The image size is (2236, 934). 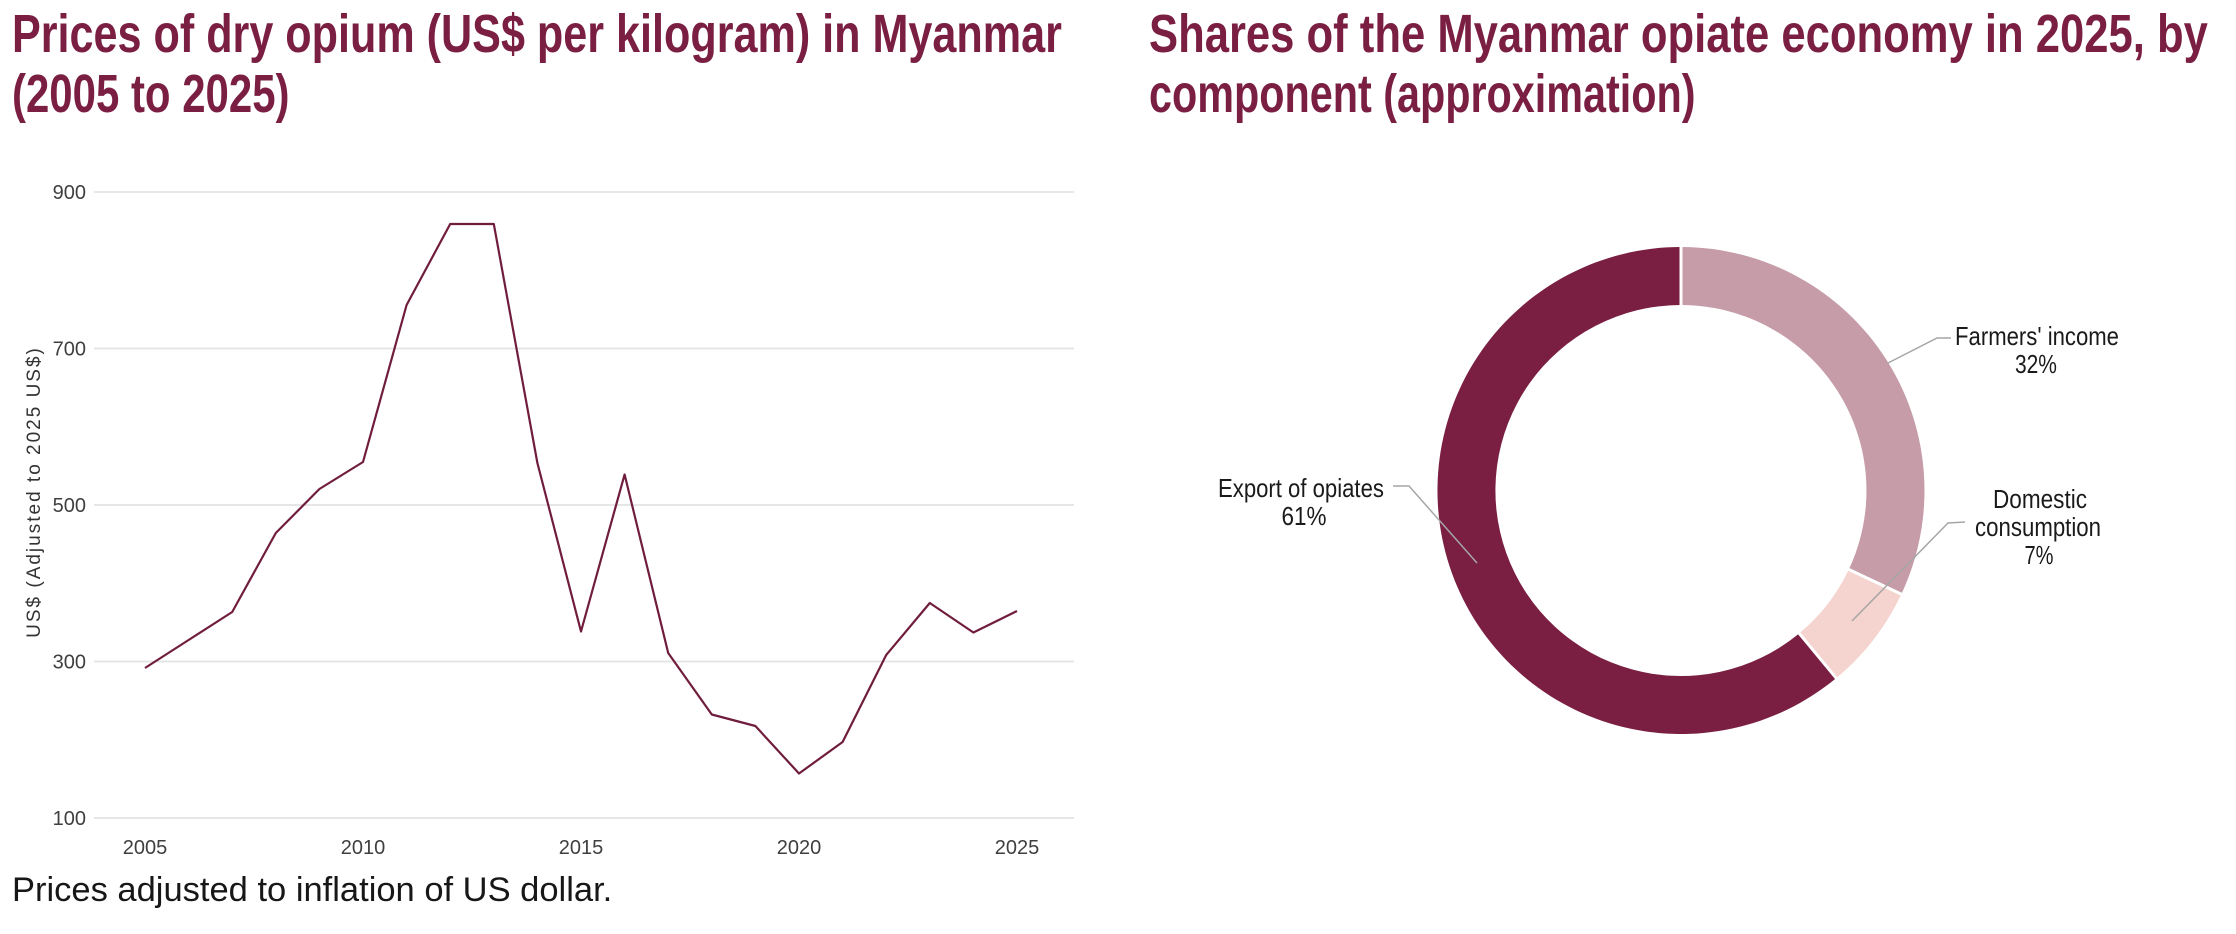 I want to click on svg-text: 2025, so click(x=1017, y=848).